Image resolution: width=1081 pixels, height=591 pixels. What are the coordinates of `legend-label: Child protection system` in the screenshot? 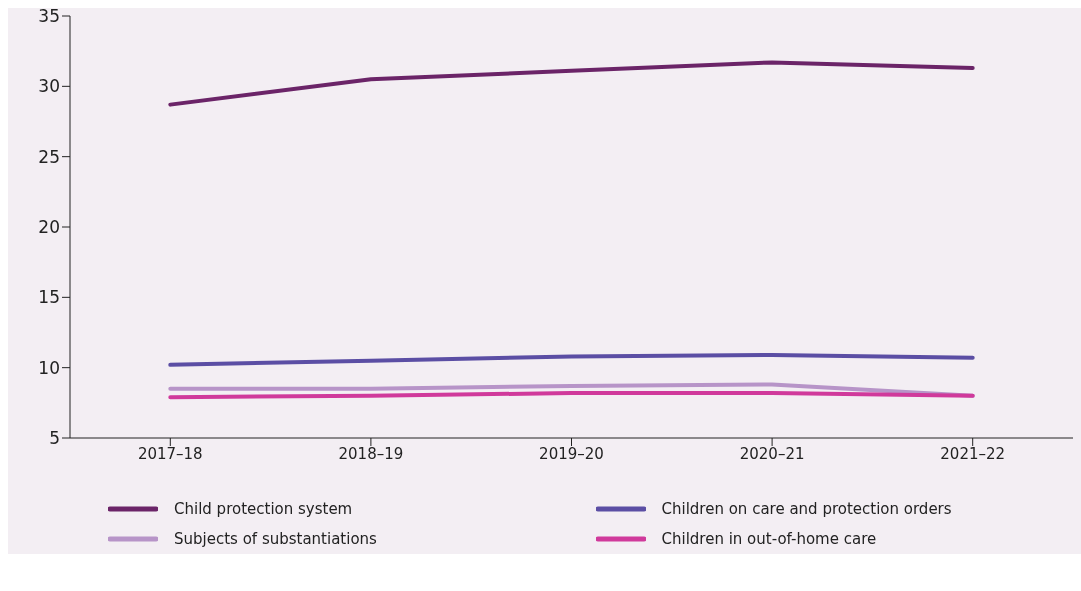 It's located at (263, 509).